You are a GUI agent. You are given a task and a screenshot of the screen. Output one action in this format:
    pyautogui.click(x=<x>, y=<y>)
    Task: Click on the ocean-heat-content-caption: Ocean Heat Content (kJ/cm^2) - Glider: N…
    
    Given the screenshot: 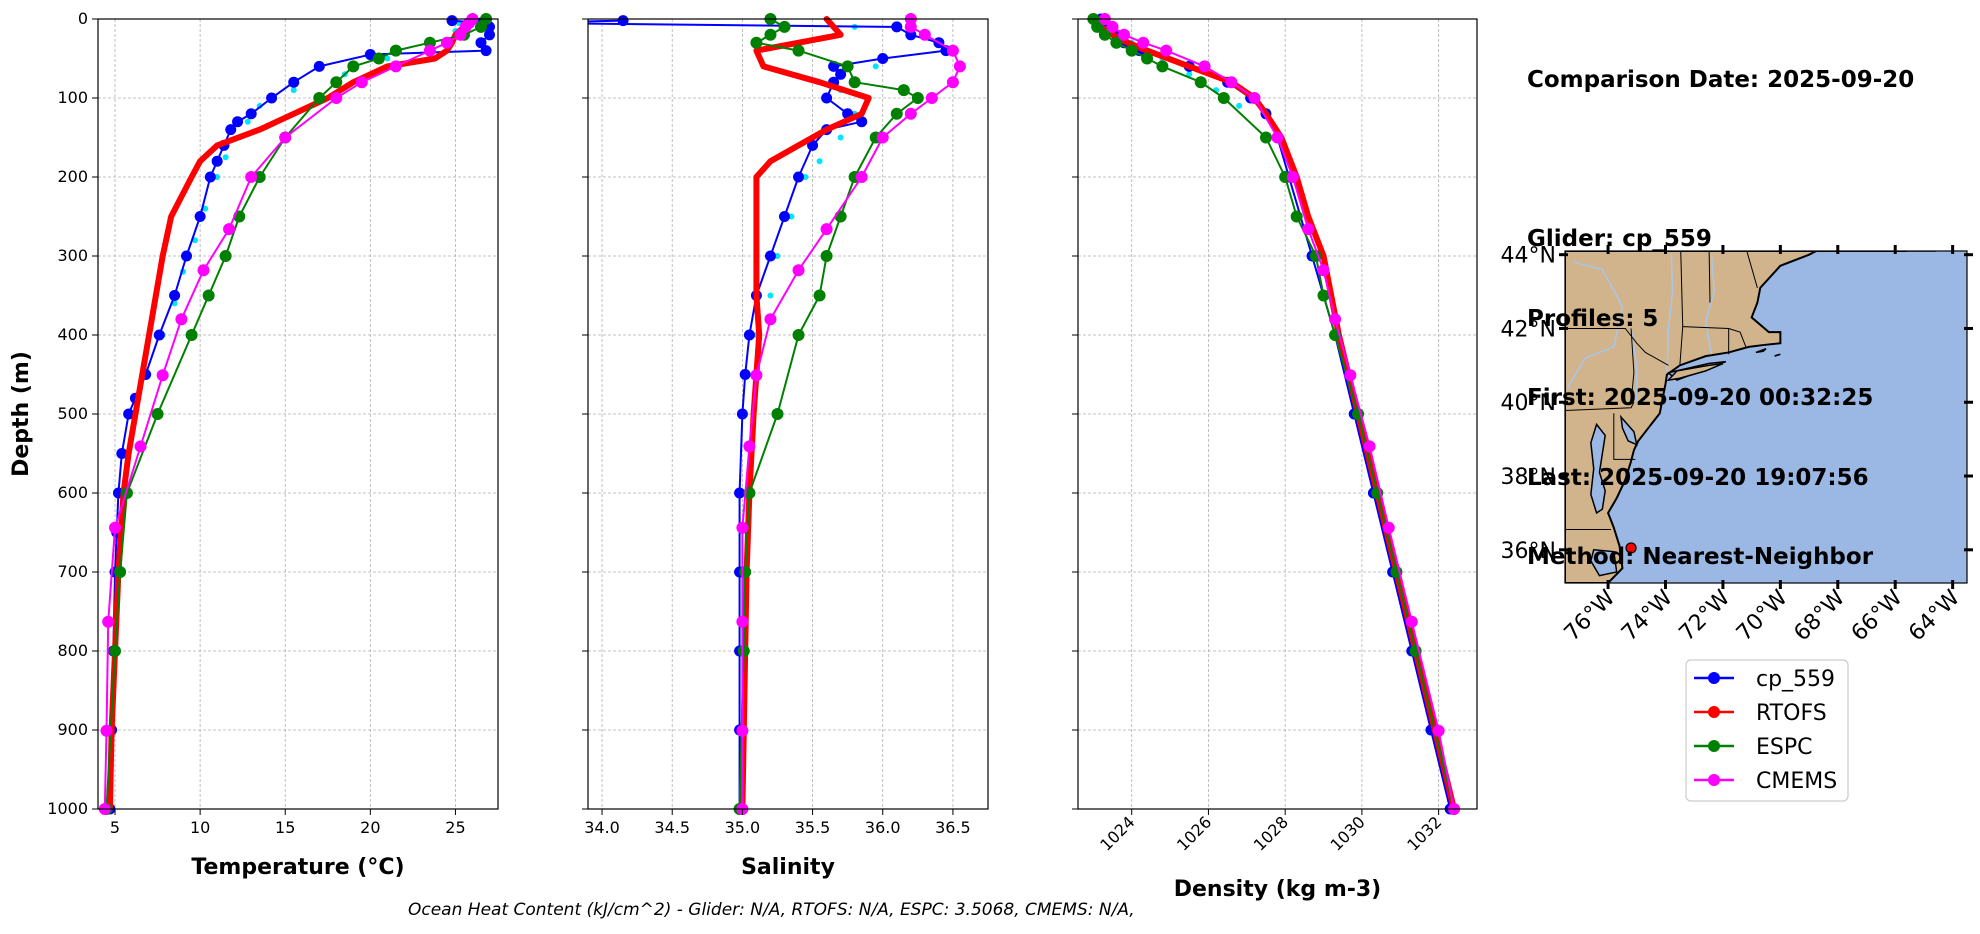 What is the action you would take?
    pyautogui.click(x=771, y=910)
    